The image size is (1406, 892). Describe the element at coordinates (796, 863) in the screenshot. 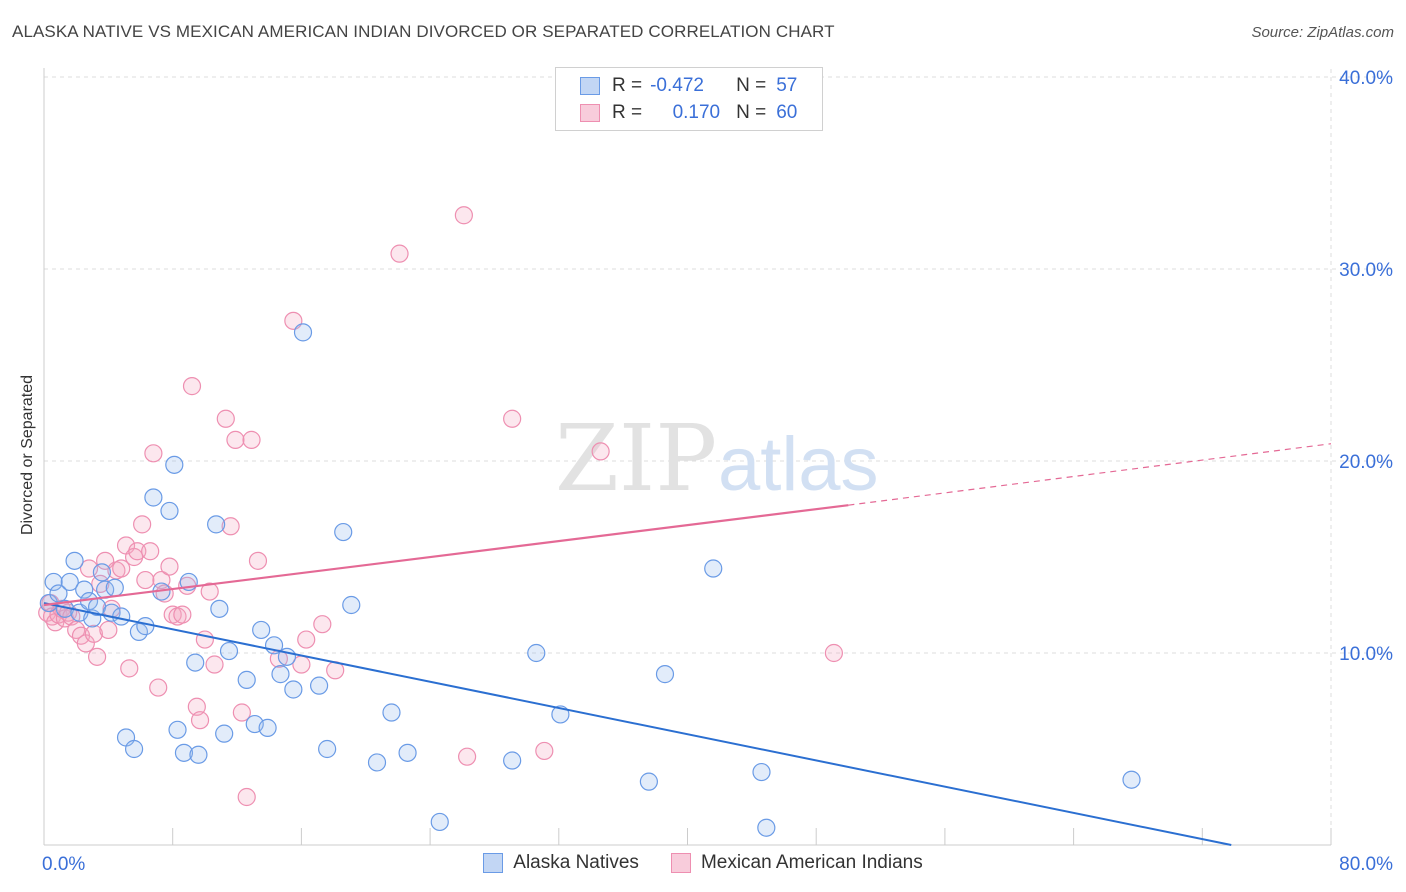

I see `legend-item-mexican-american-indians: Mexican American Indians` at that location.